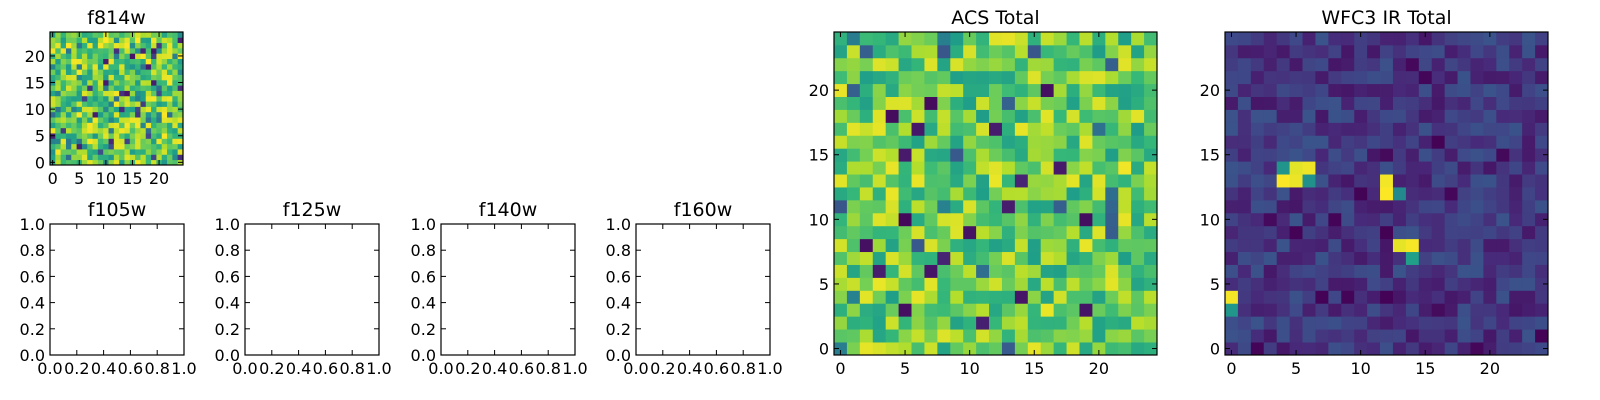 The height and width of the screenshot is (400, 1600). Describe the element at coordinates (840, 368) in the screenshot. I see `x-tick-label: 0` at that location.